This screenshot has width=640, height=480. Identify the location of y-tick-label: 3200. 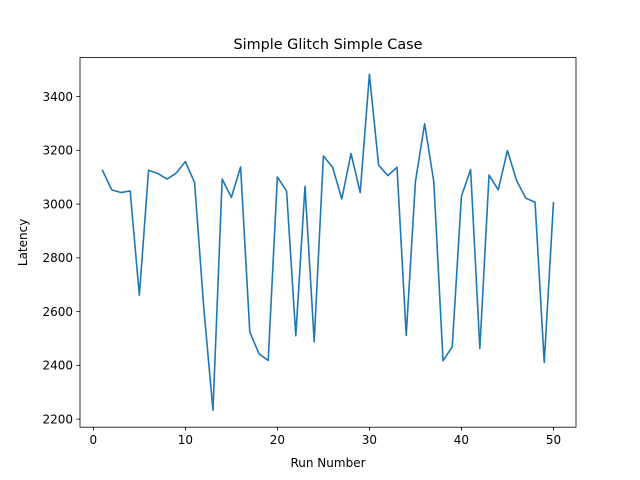
(57, 151).